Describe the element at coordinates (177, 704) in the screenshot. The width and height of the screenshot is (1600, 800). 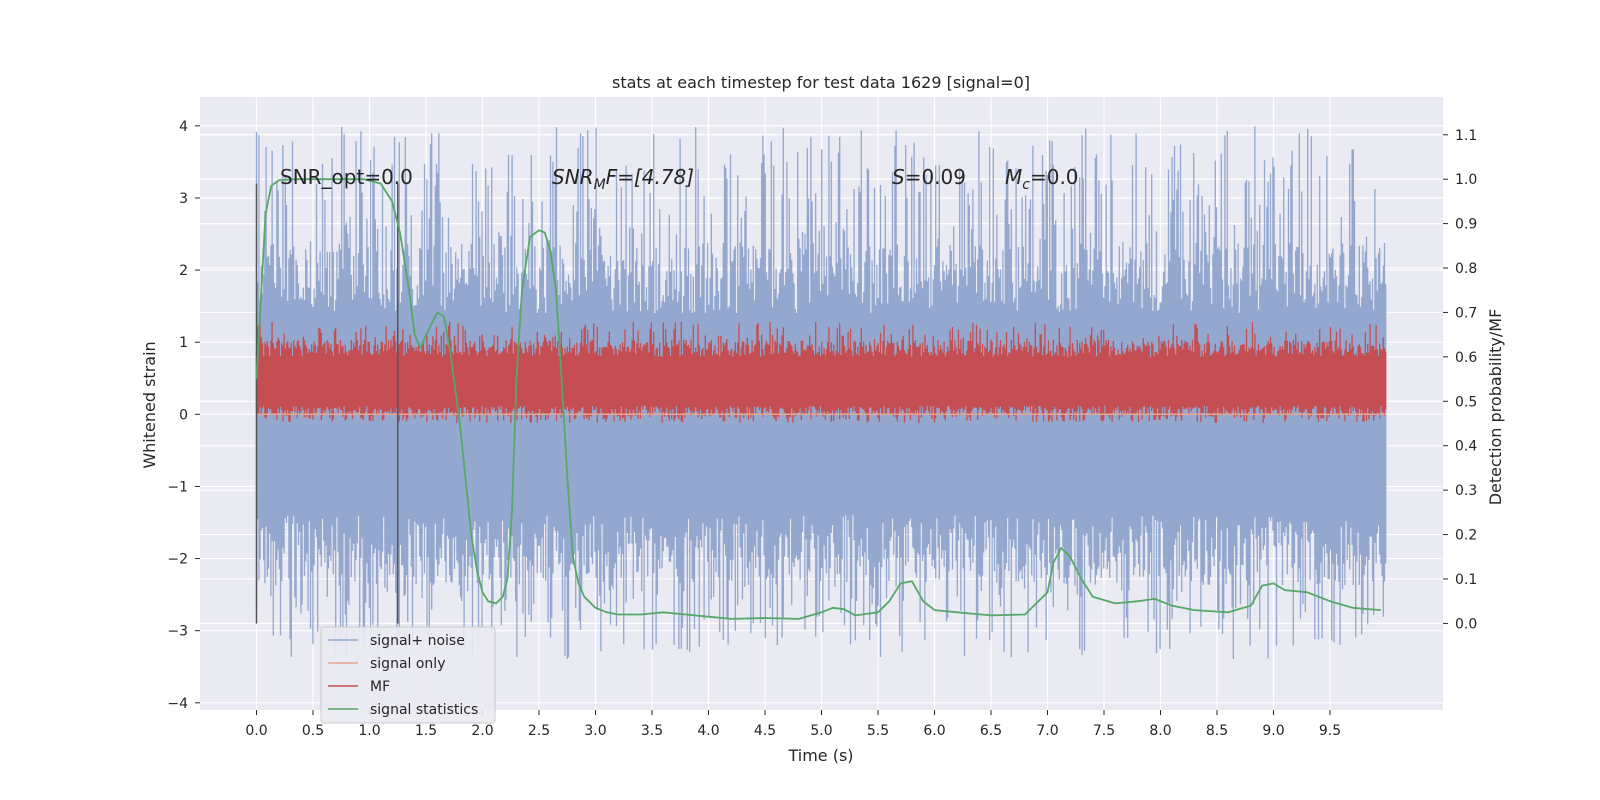
I see `y-tick-label-0: −4` at that location.